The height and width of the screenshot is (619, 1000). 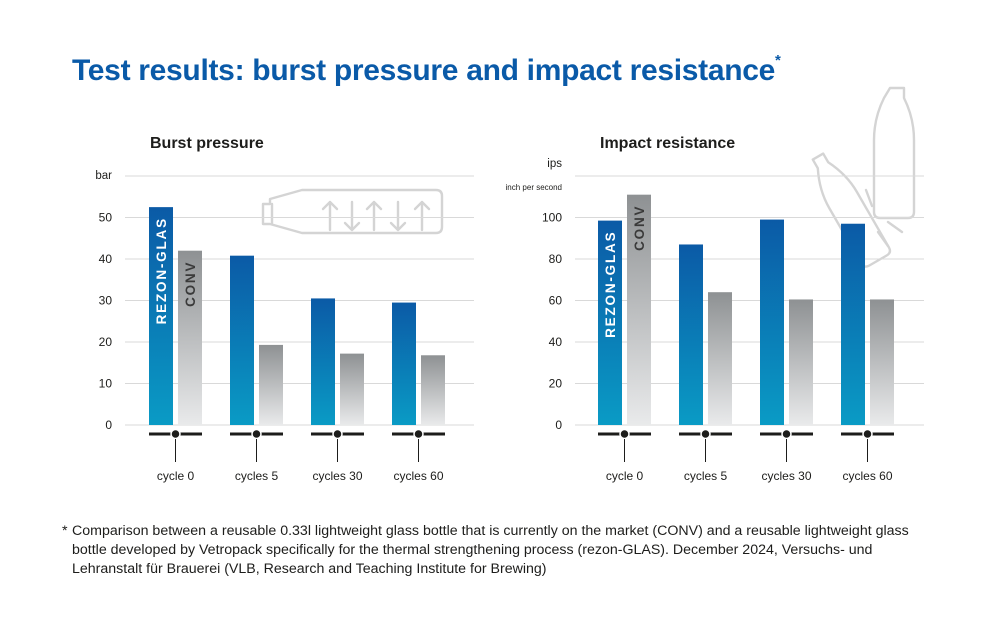 What do you see at coordinates (65, 531) in the screenshot?
I see `footnote-mark: *` at bounding box center [65, 531].